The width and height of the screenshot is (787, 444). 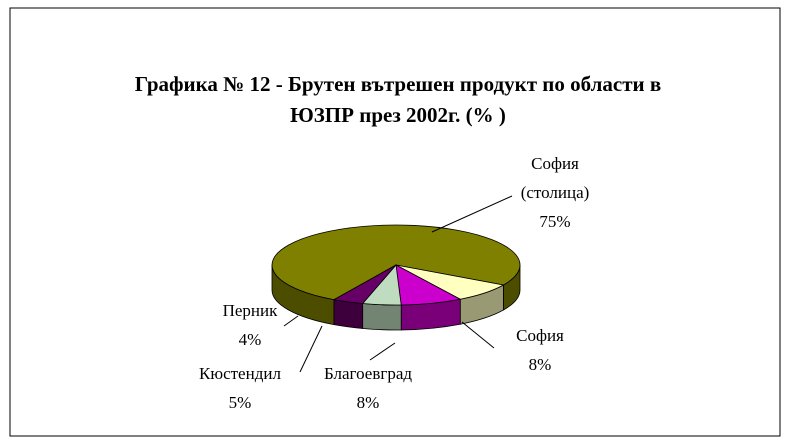 I want to click on category-label: Перник, so click(x=251, y=310).